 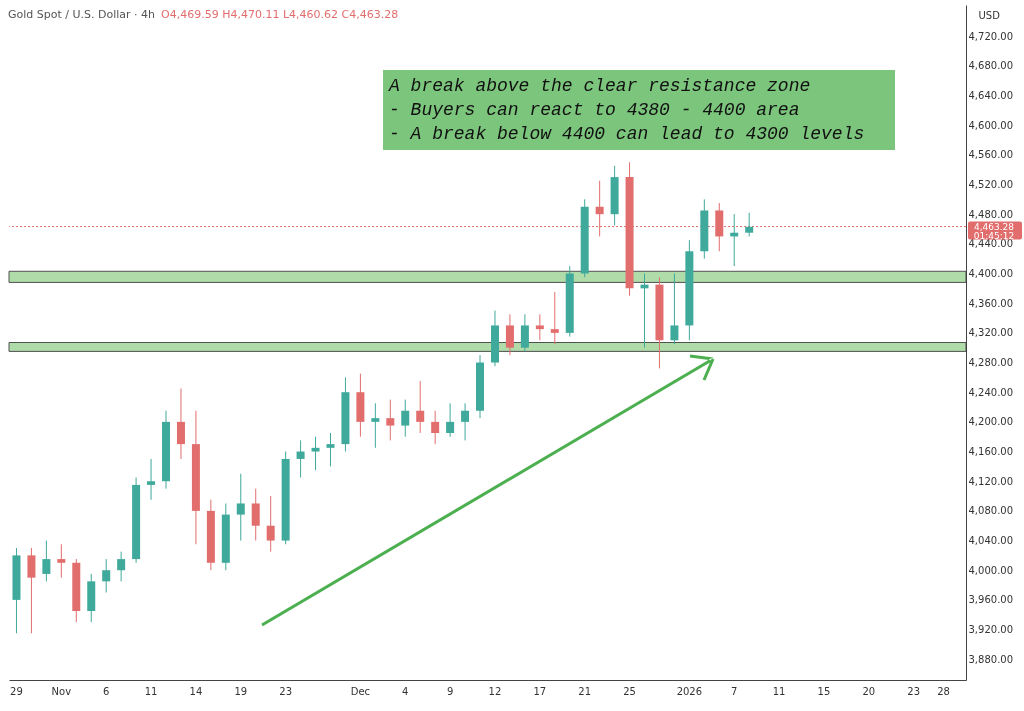 What do you see at coordinates (869, 691) in the screenshot?
I see `x-tick-label: 20` at bounding box center [869, 691].